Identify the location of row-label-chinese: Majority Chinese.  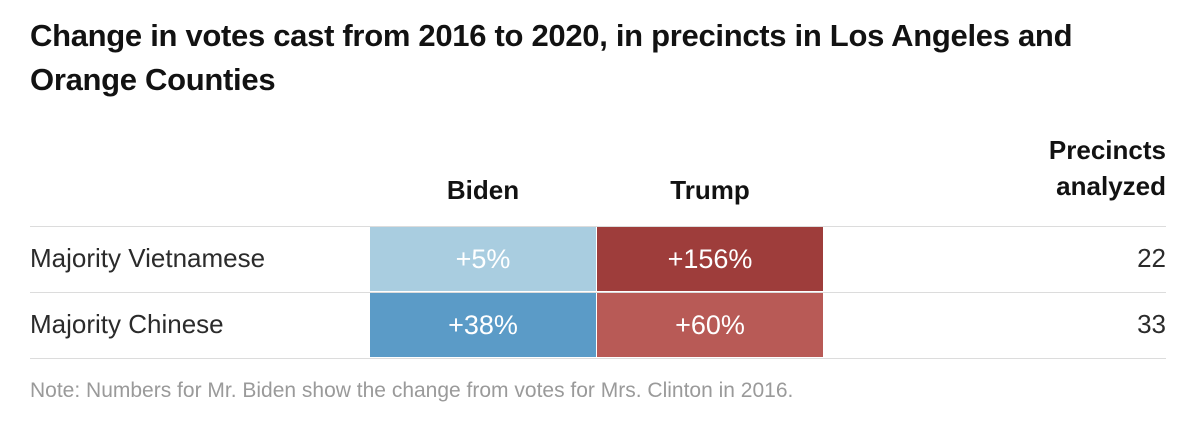
(127, 324).